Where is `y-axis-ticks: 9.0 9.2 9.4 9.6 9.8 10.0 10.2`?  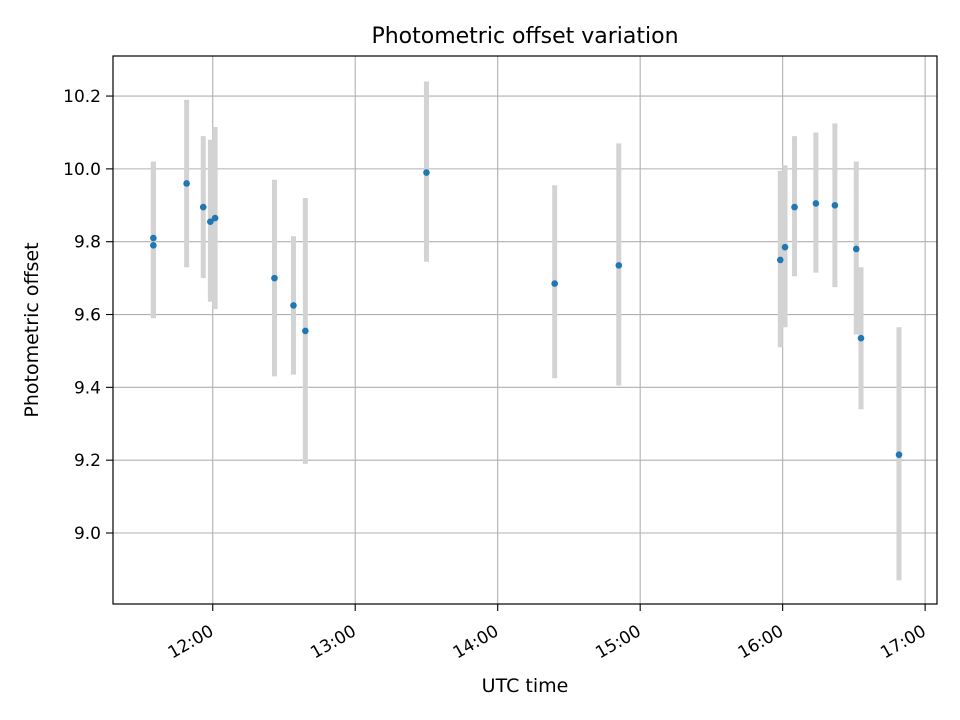 y-axis-ticks: 9.0 9.2 9.4 9.6 9.8 10.0 10.2 is located at coordinates (88, 315).